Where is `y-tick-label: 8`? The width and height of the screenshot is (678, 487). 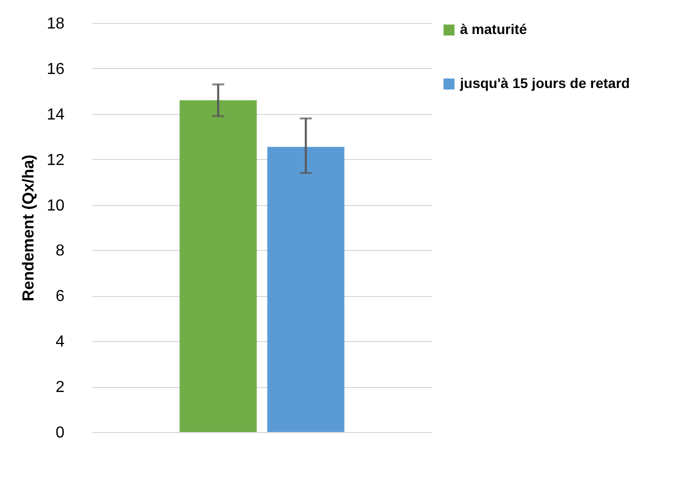
y-tick-label: 8 is located at coordinates (60, 251).